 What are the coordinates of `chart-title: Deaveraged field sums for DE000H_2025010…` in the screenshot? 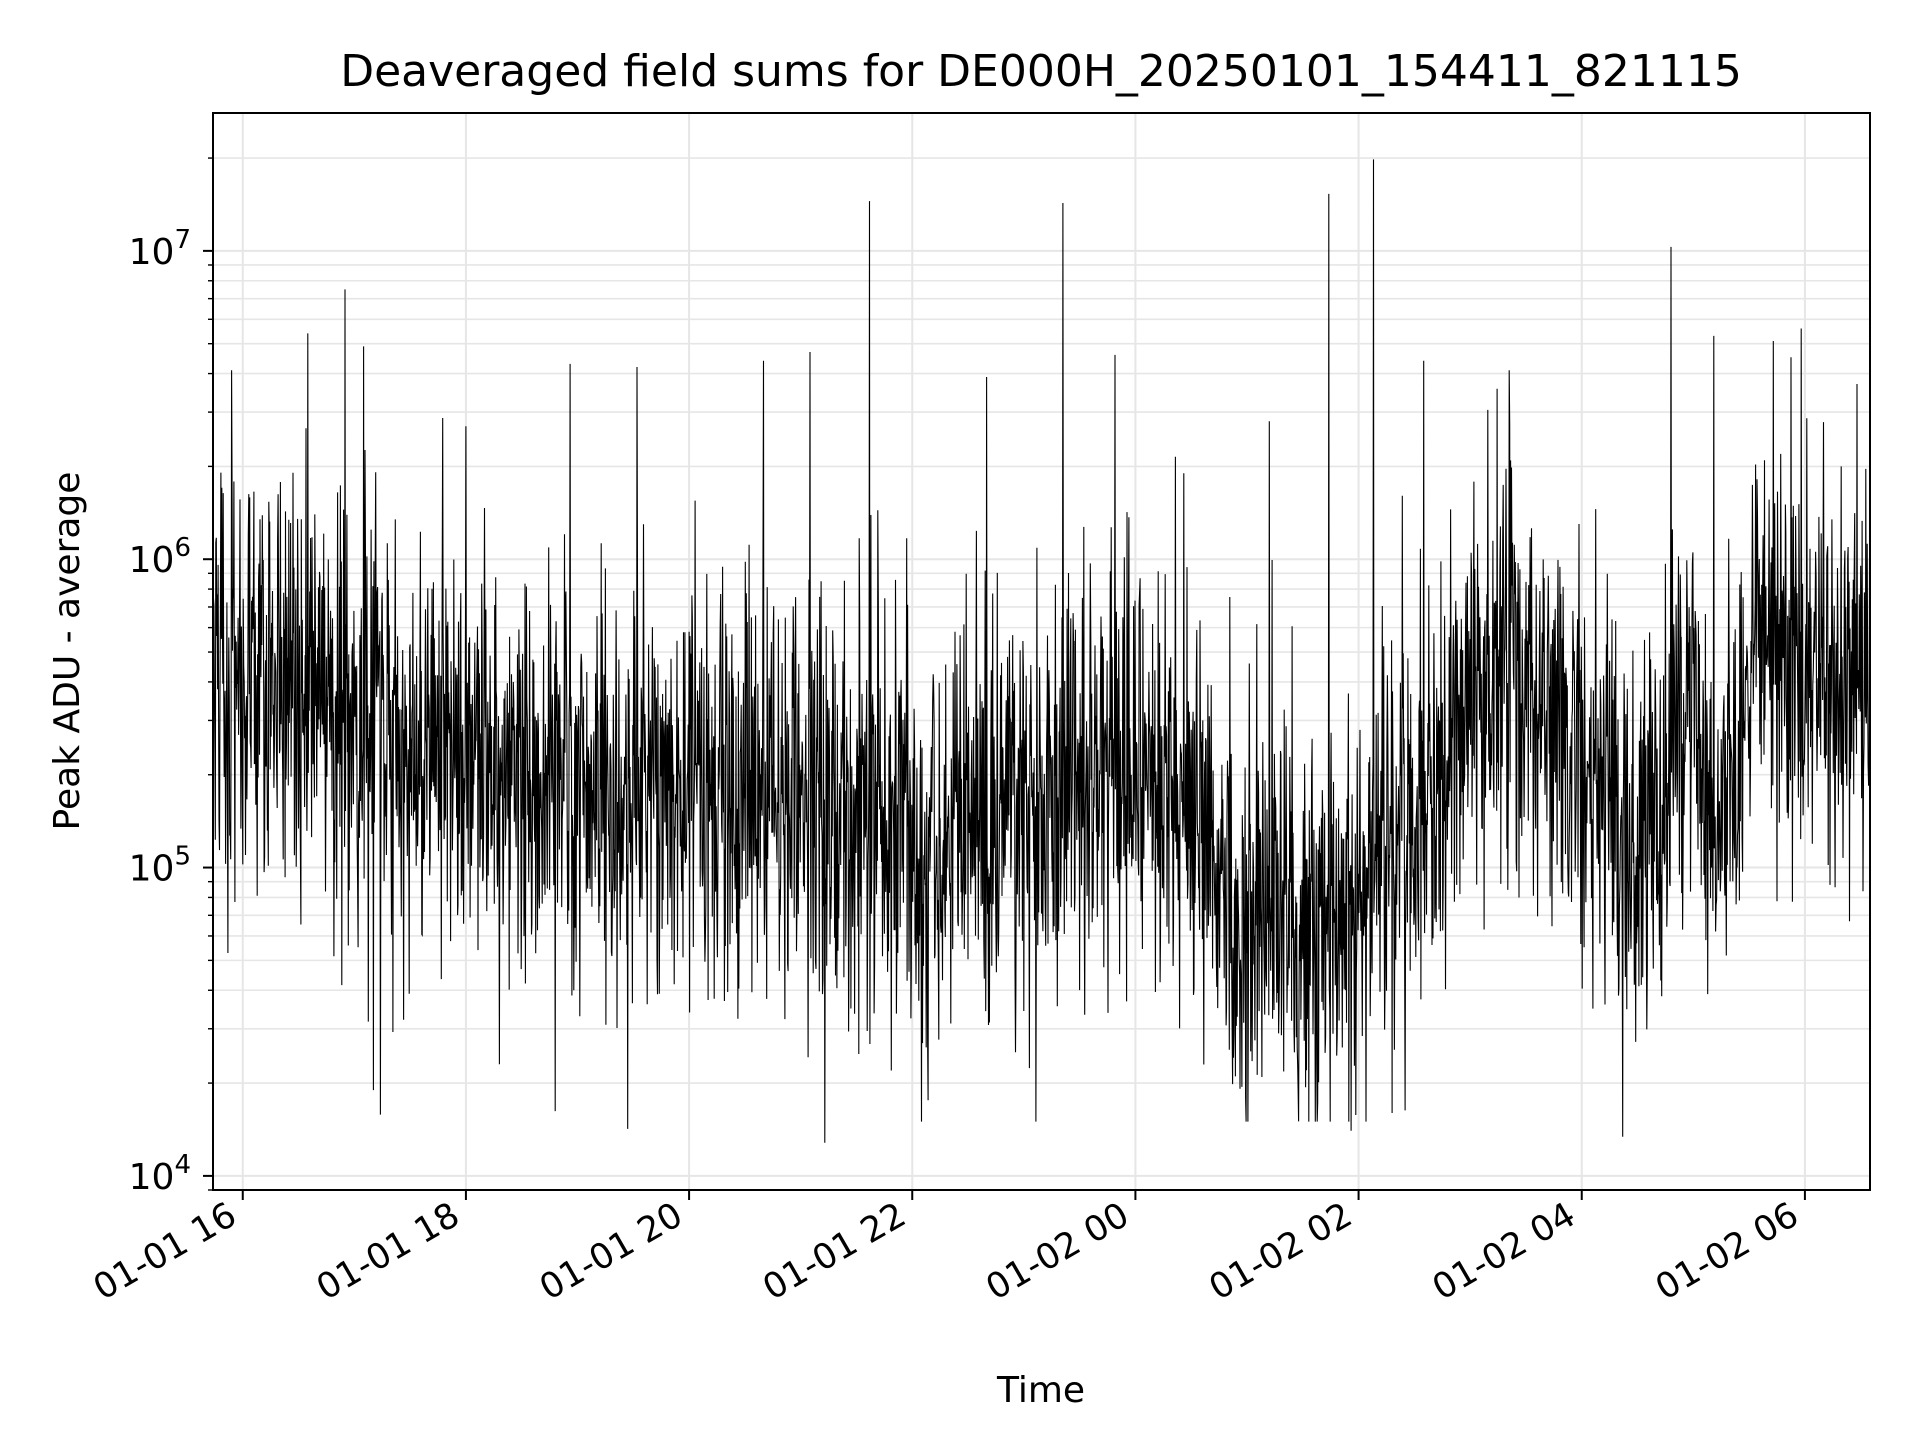 It's located at (1041, 71).